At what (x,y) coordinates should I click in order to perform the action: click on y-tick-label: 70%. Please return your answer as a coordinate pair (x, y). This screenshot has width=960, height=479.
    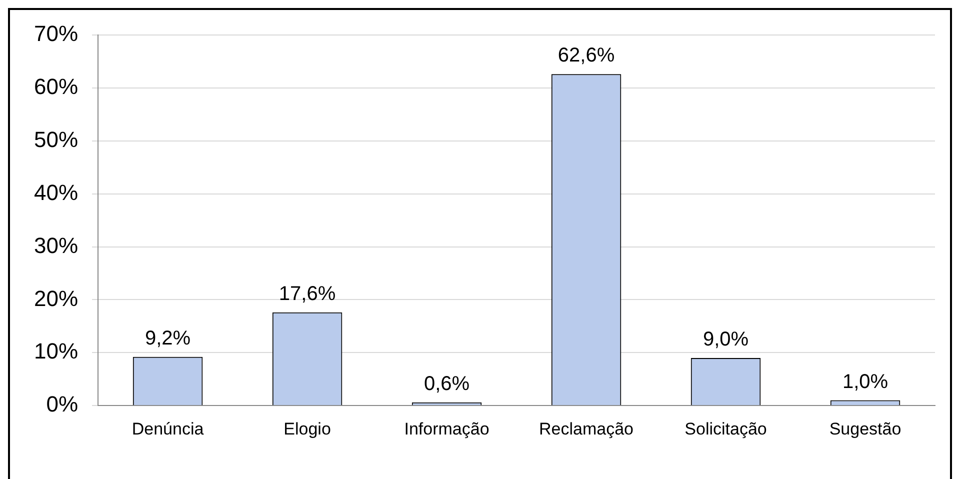
    Looking at the image, I should click on (56, 33).